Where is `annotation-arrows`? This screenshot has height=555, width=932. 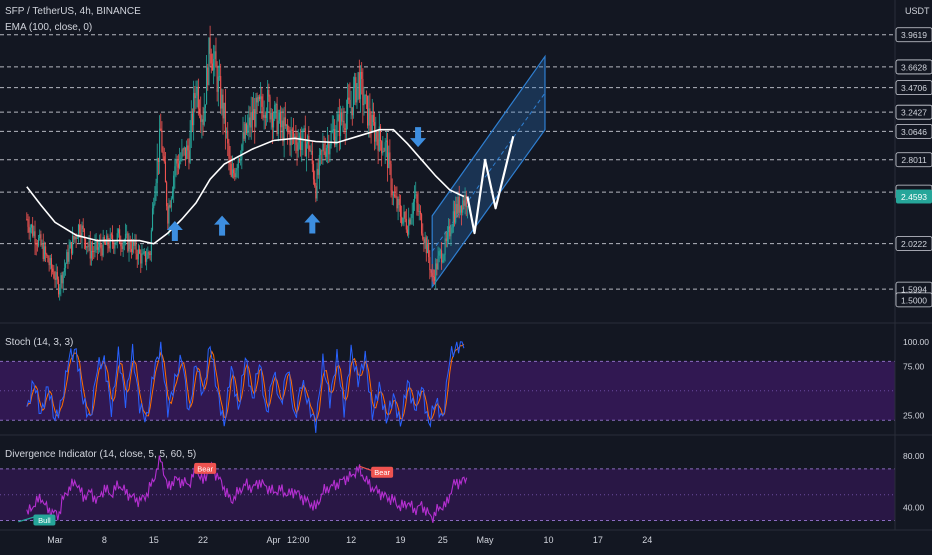 annotation-arrows is located at coordinates (296, 184).